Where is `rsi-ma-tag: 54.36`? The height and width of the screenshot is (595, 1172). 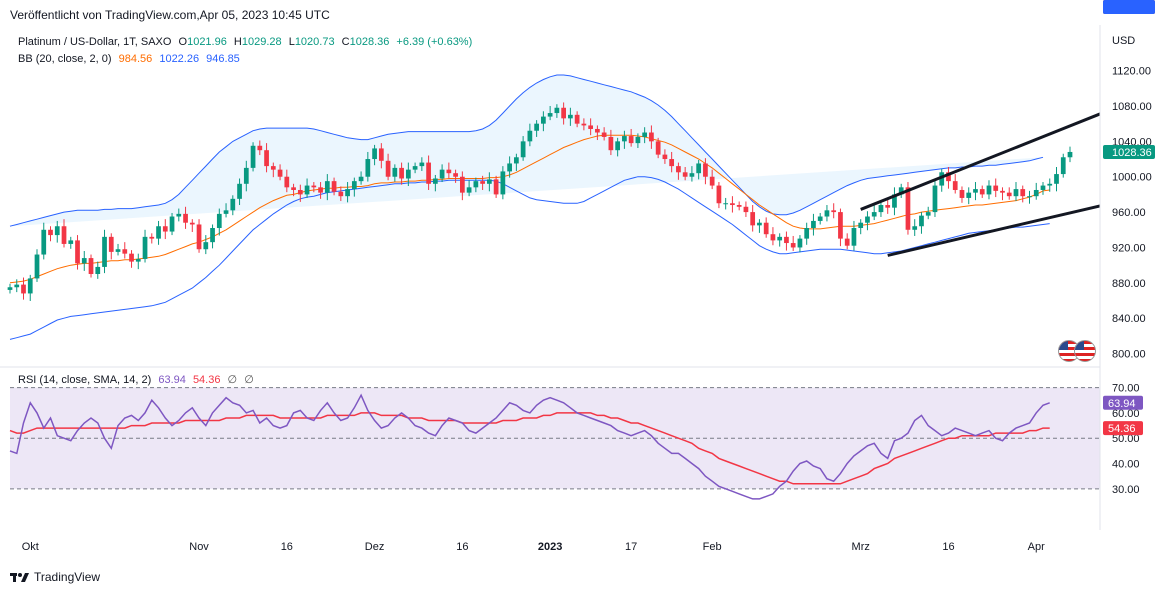
rsi-ma-tag: 54.36 is located at coordinates (1122, 429).